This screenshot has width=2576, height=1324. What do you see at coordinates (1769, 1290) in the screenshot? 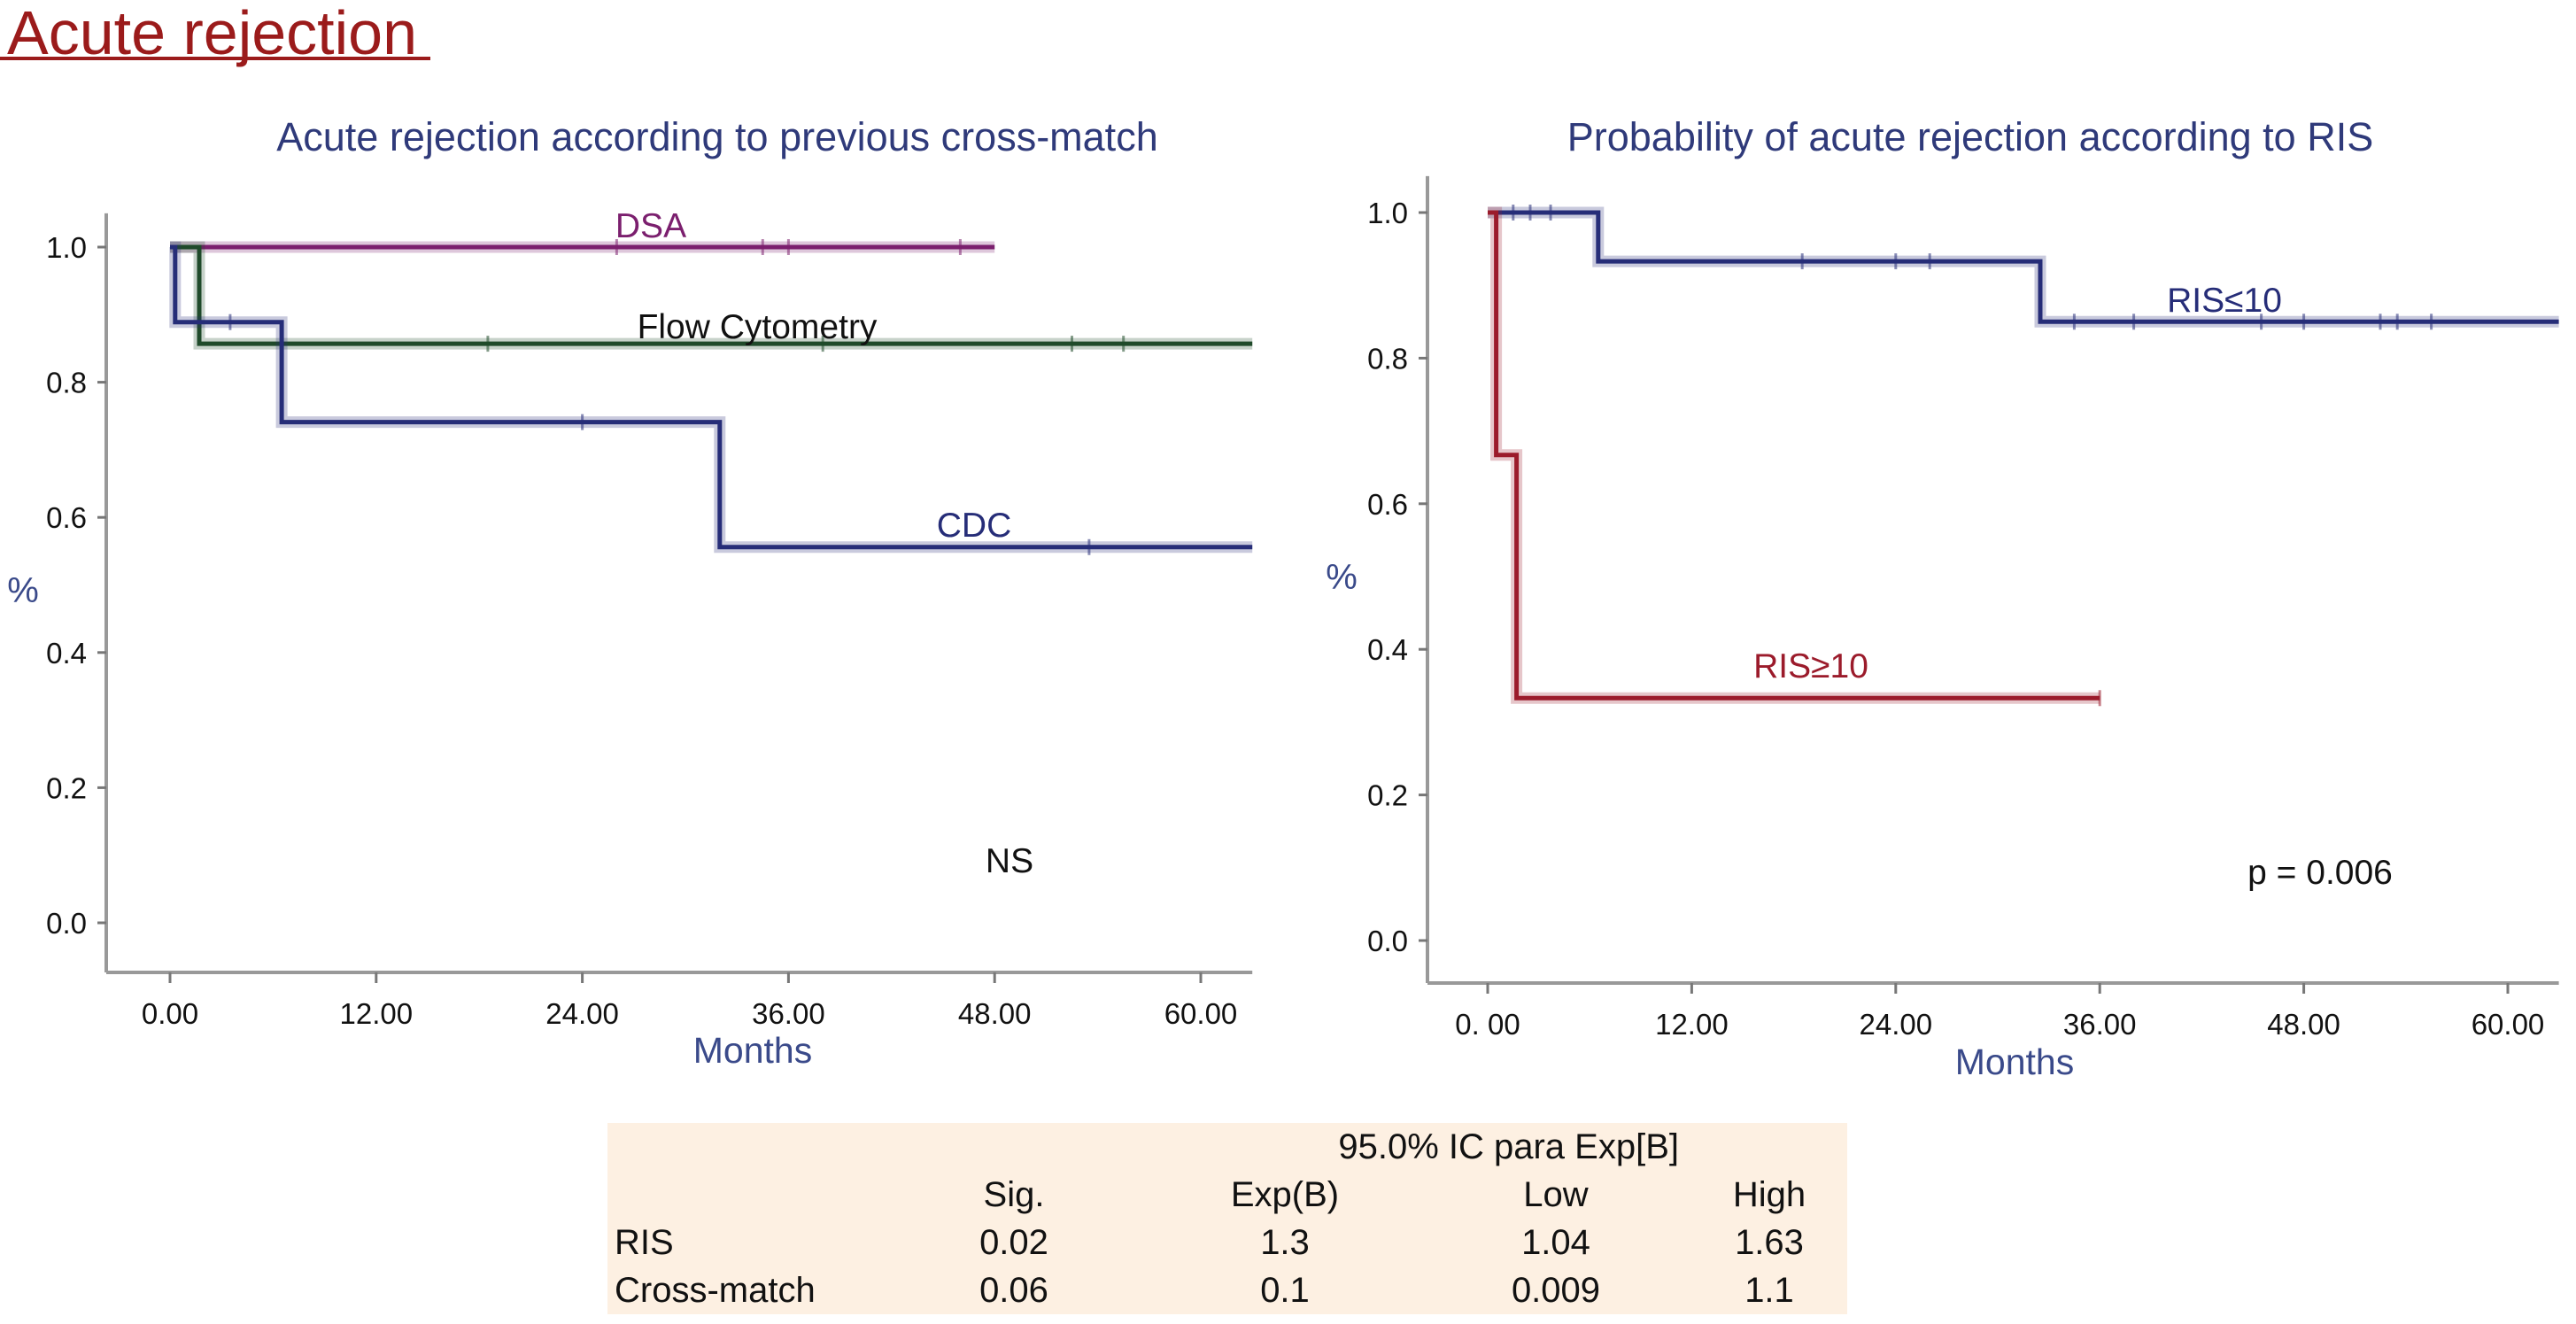
I see `table-cell: 1.1` at bounding box center [1769, 1290].